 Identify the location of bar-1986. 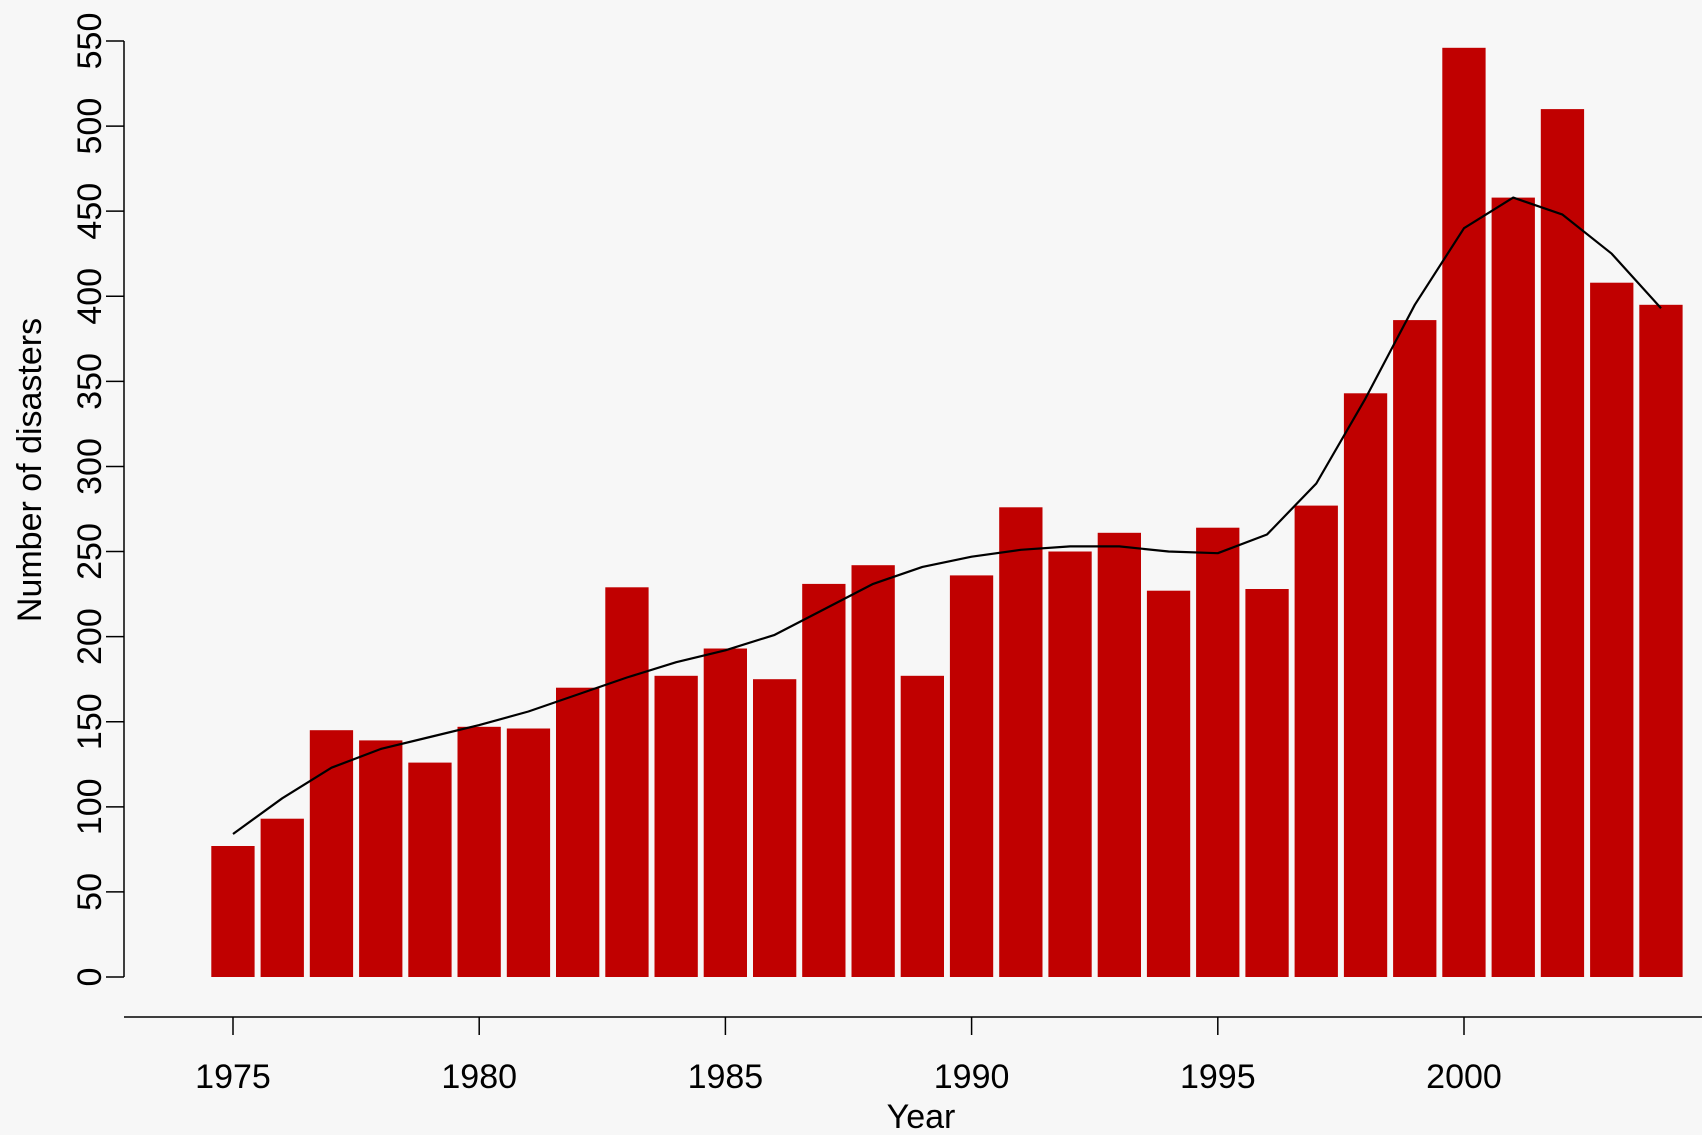
(775, 828).